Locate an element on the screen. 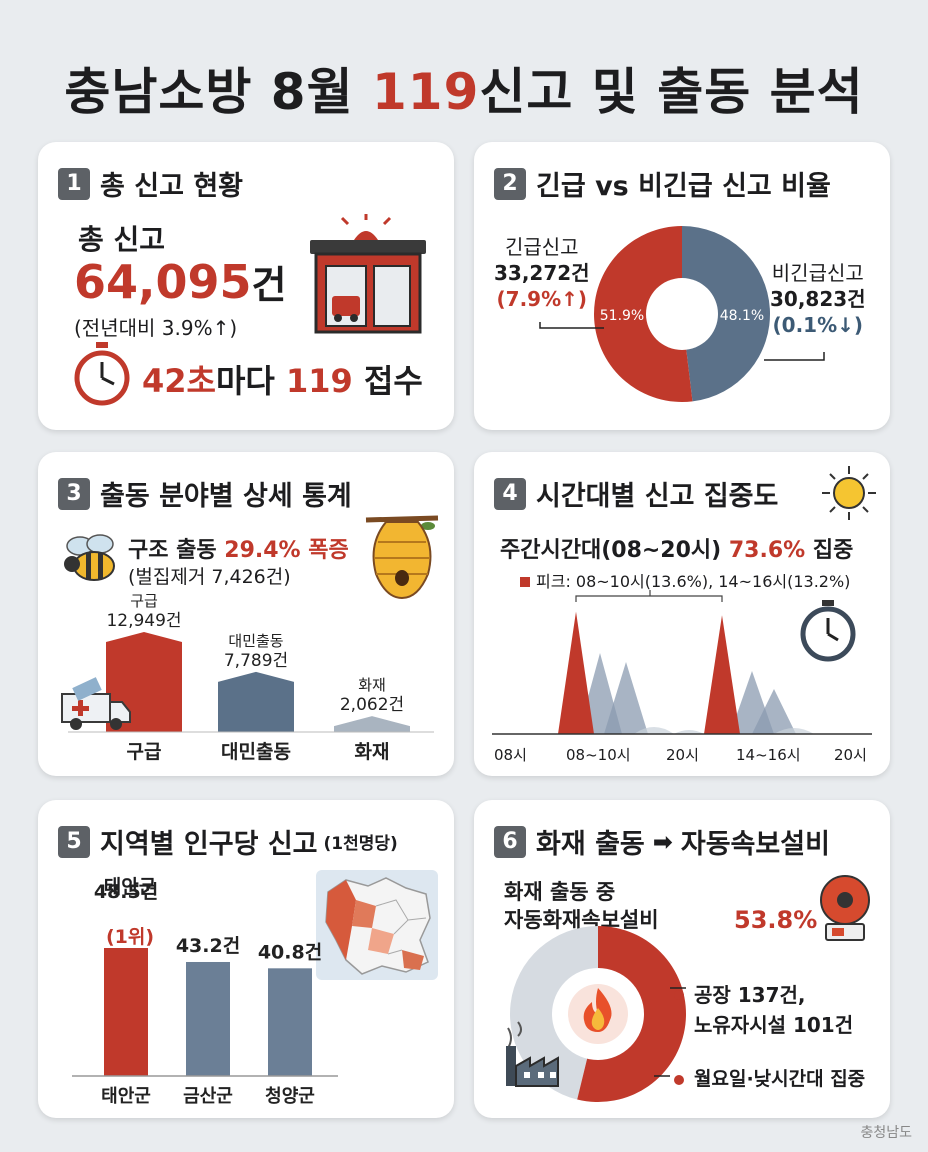  emergency-label: 긴급신고 is located at coordinates (541, 247).